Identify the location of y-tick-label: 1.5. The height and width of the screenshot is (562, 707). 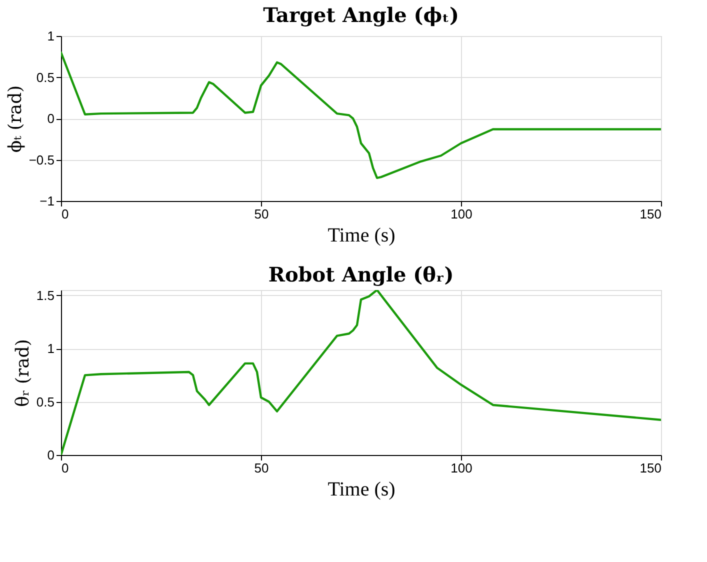
(45, 295).